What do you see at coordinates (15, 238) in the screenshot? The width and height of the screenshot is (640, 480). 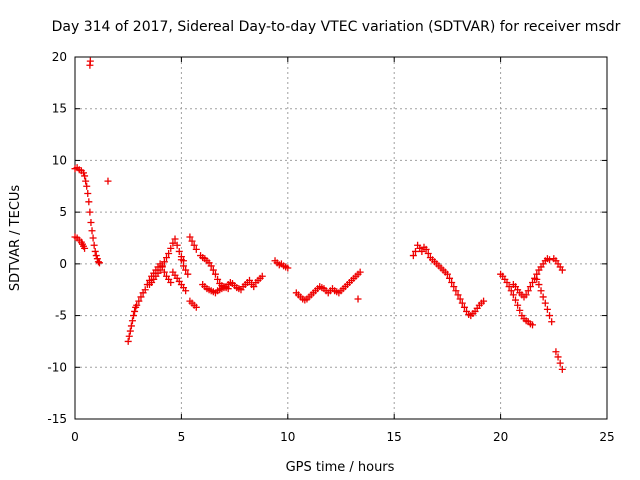 I see `y-axis-label: SDTVAR / TECUs` at bounding box center [15, 238].